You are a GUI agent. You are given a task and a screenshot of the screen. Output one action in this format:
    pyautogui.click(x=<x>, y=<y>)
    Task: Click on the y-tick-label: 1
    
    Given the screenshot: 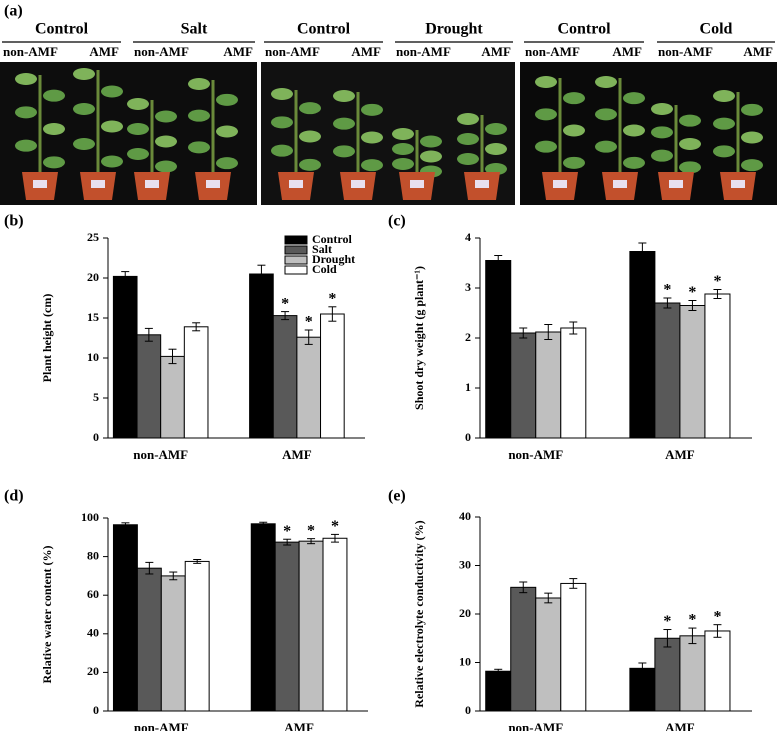 What is the action you would take?
    pyautogui.click(x=468, y=387)
    